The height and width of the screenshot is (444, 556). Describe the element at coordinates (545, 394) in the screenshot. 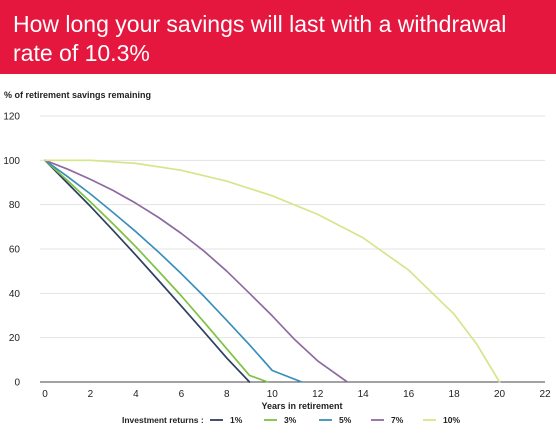

I see `x-tick-label: 22` at that location.